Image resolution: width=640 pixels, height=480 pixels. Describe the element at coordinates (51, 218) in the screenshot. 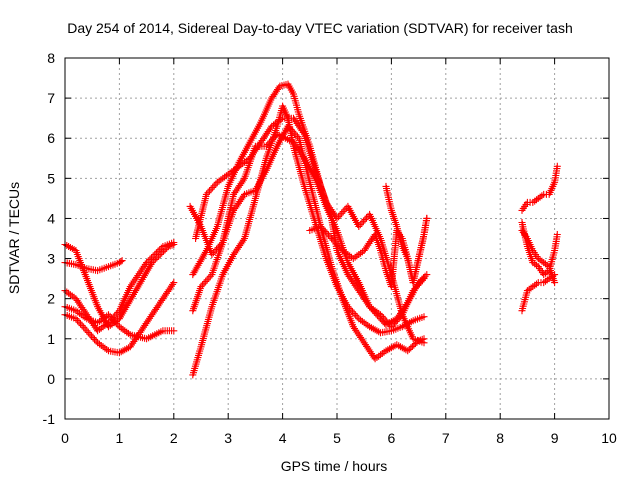

I see `y-tick-label: 4` at that location.